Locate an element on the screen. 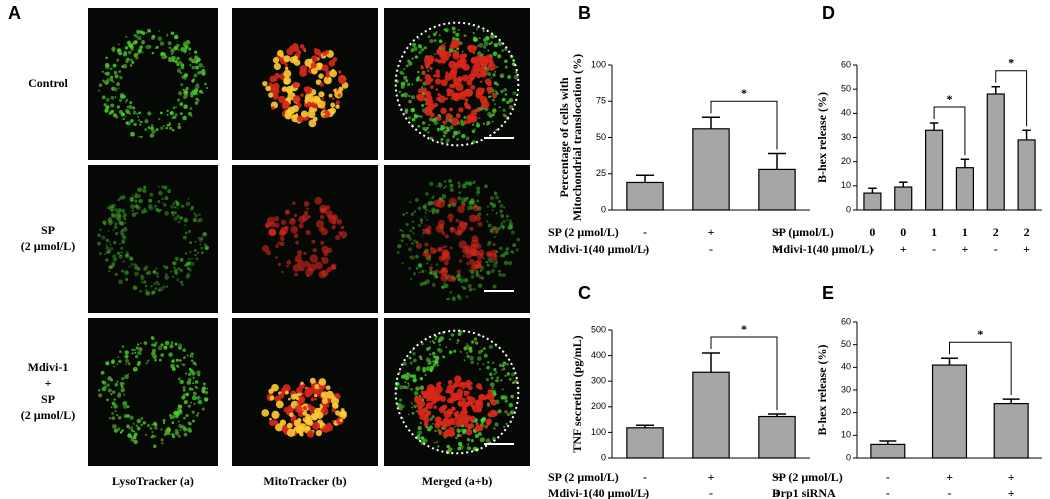 Image resolution: width=1050 pixels, height=499 pixels. condition-mark: - is located at coordinates (872, 249).